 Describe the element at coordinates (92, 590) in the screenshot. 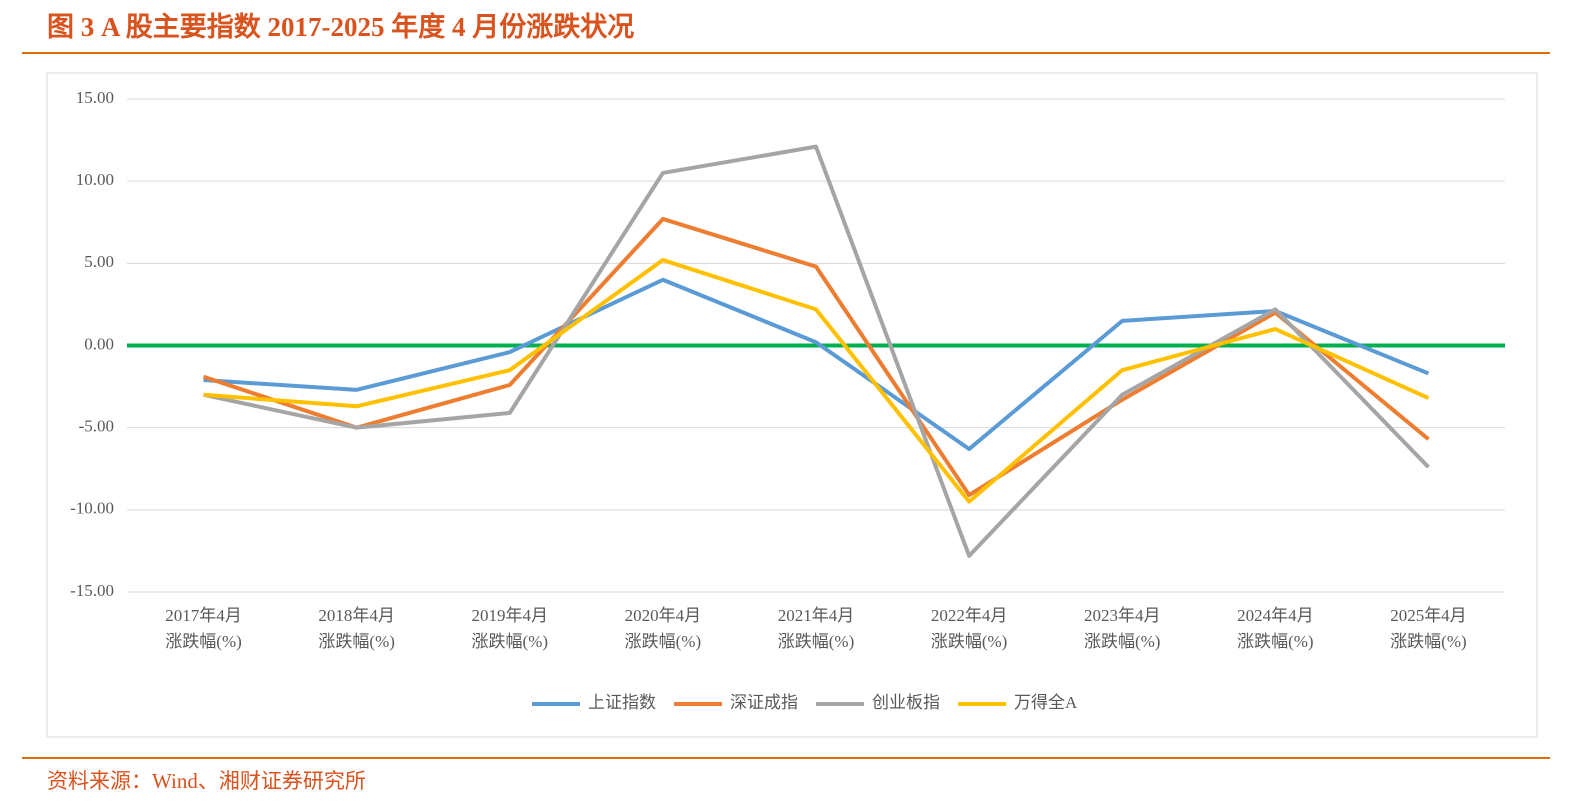

I see `y-tick-label: -15.00` at that location.